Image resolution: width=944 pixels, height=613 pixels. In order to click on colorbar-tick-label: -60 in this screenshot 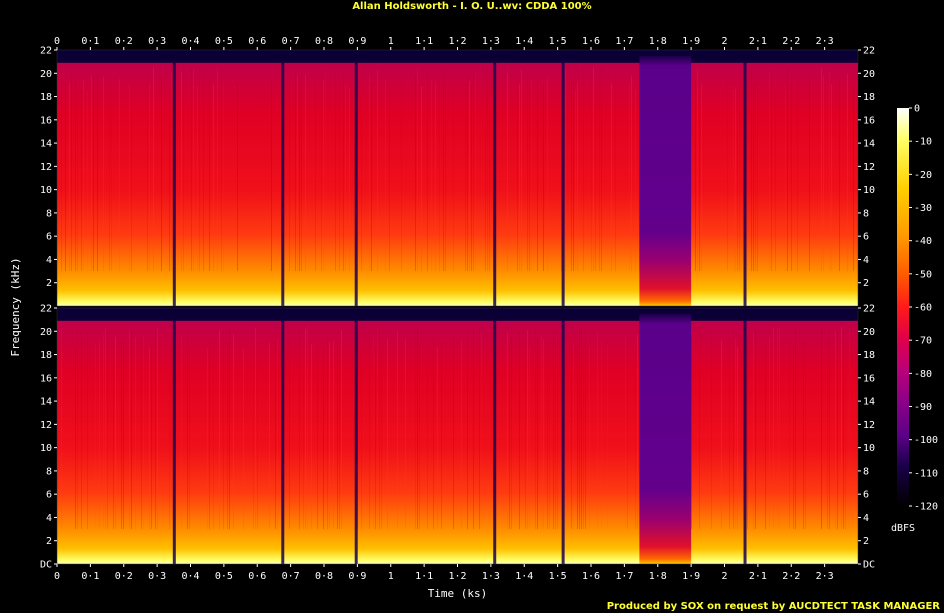, I will do `click(923, 308)`.